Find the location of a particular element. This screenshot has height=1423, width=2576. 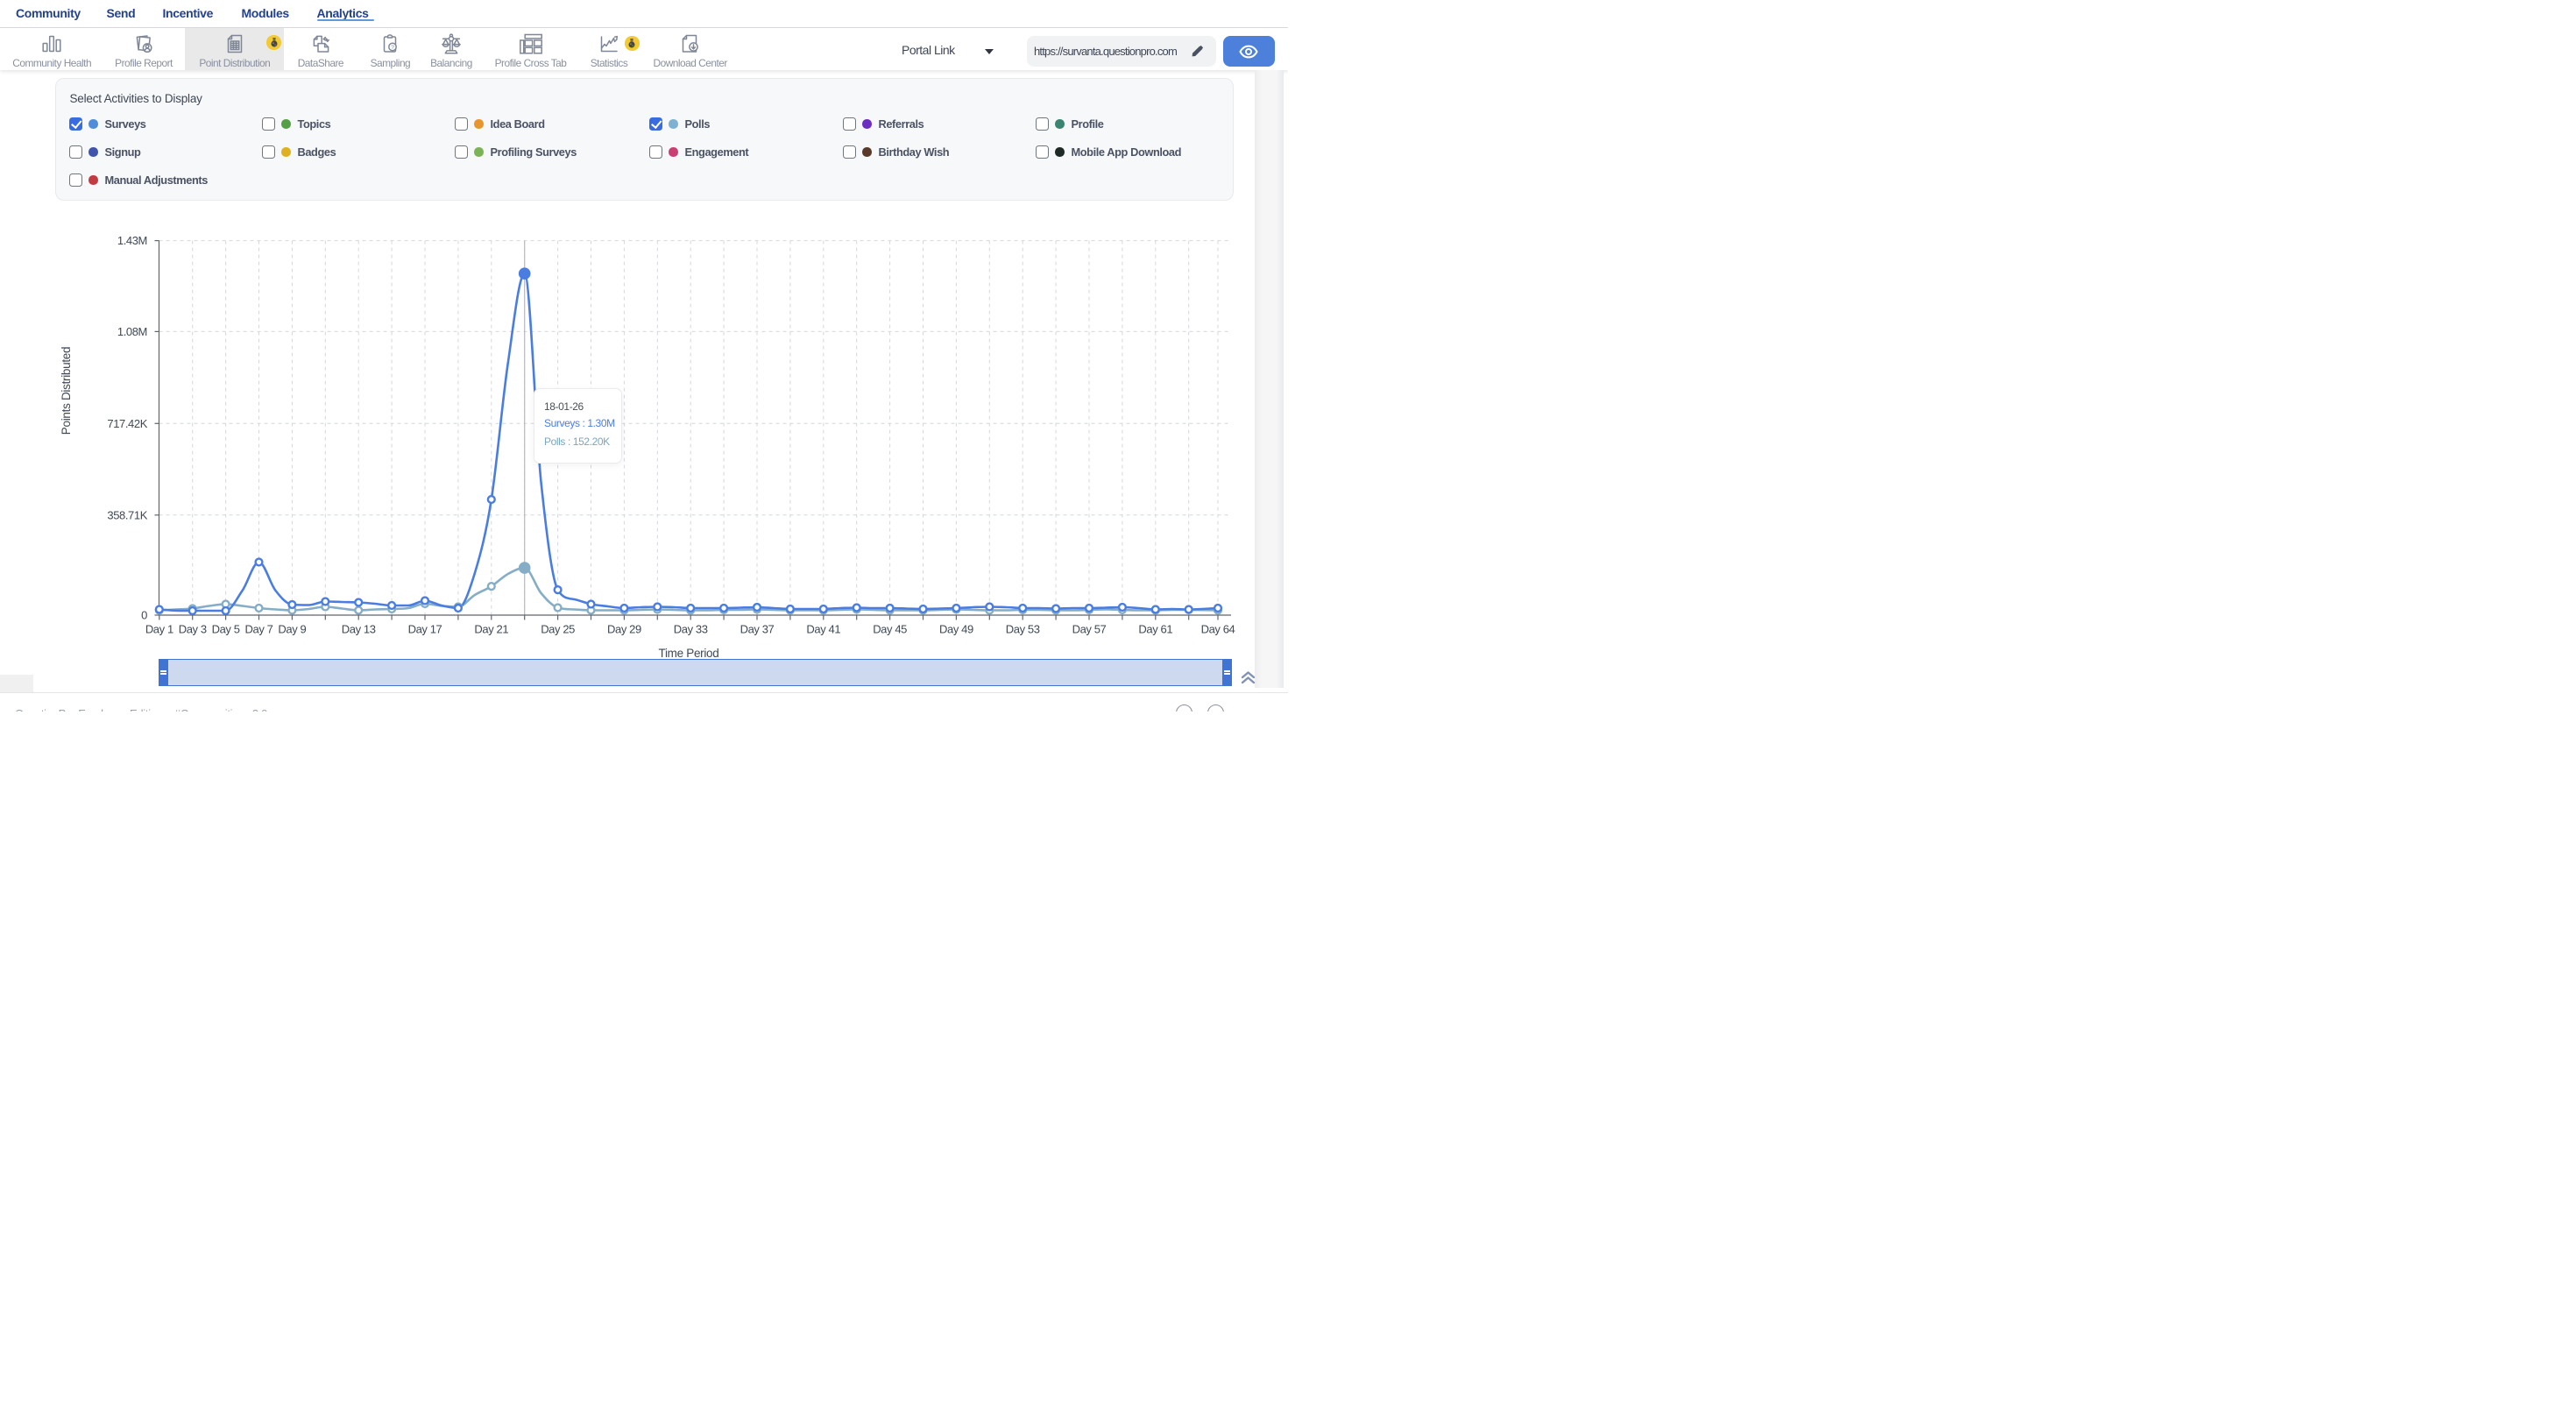

svg-text: Day 25 is located at coordinates (558, 629).